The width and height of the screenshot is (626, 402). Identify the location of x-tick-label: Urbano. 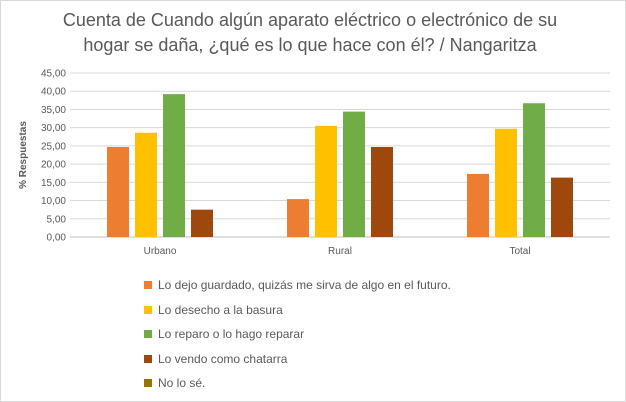
(160, 251).